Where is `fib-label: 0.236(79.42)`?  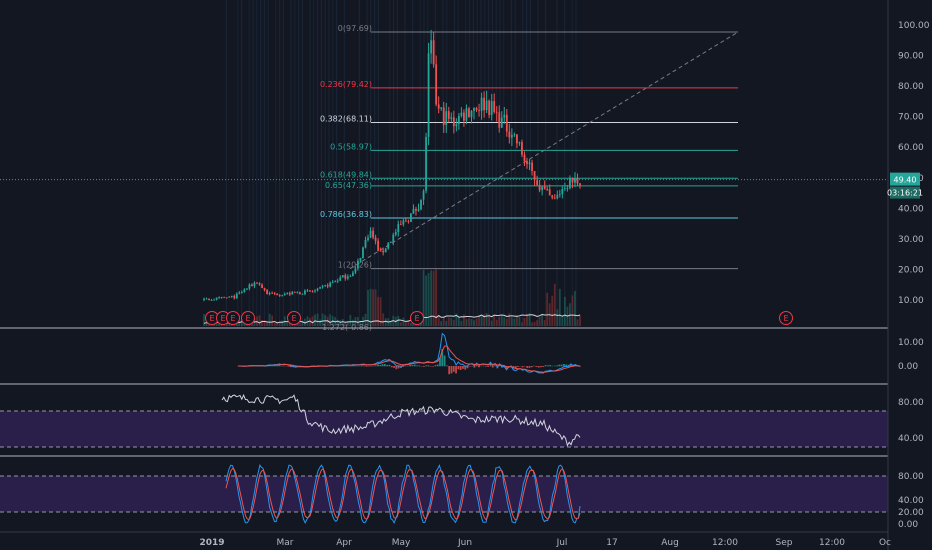
fib-label: 0.236(79.42) is located at coordinates (346, 84).